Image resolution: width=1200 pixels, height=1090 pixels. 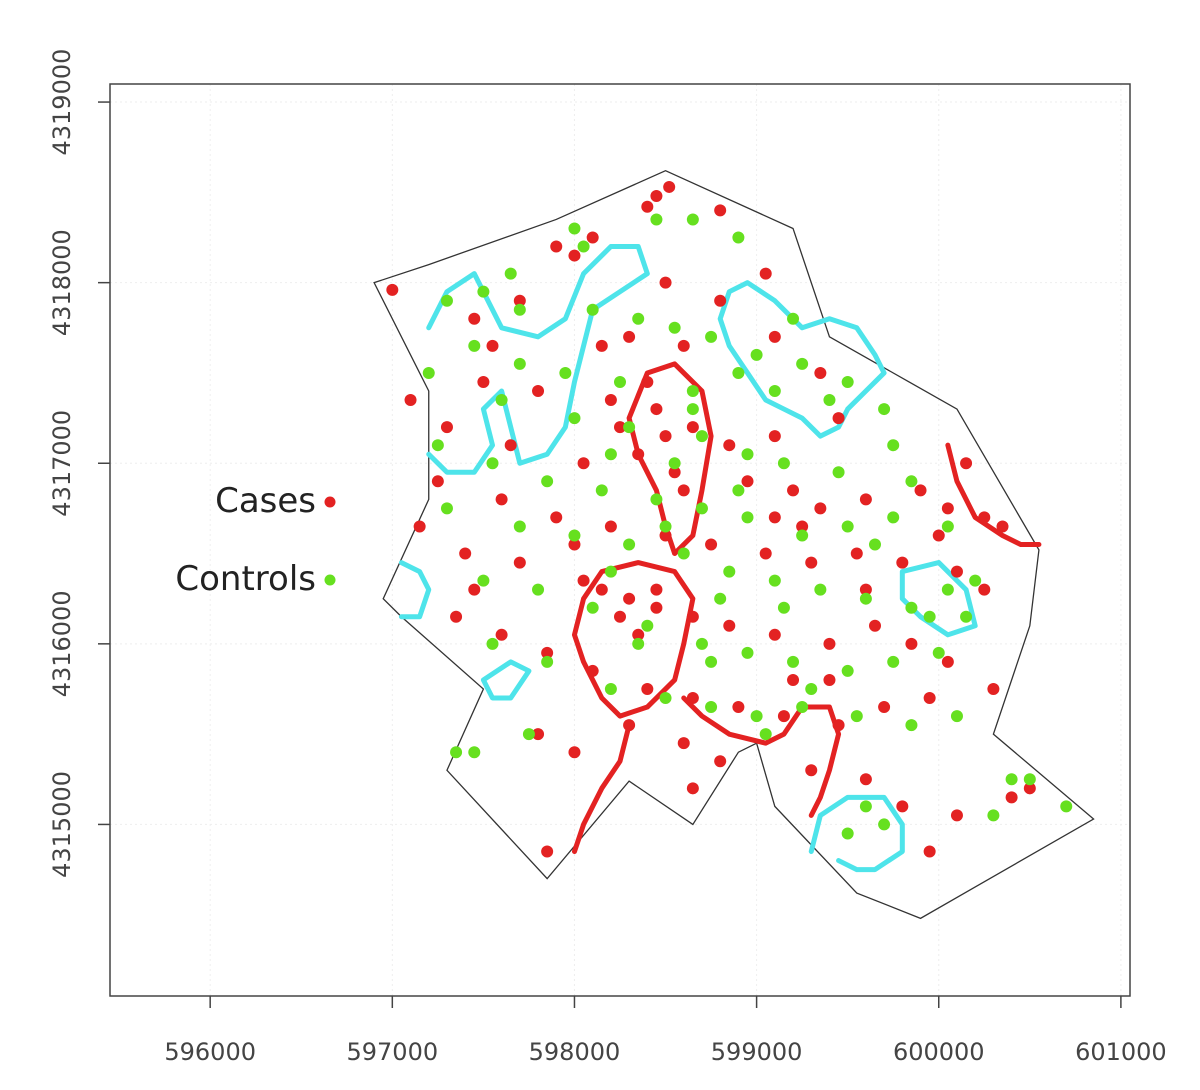 What do you see at coordinates (79, 463) in the screenshot?
I see `y-axis: 4315000 4316000 4317000 4318000 4319000` at bounding box center [79, 463].